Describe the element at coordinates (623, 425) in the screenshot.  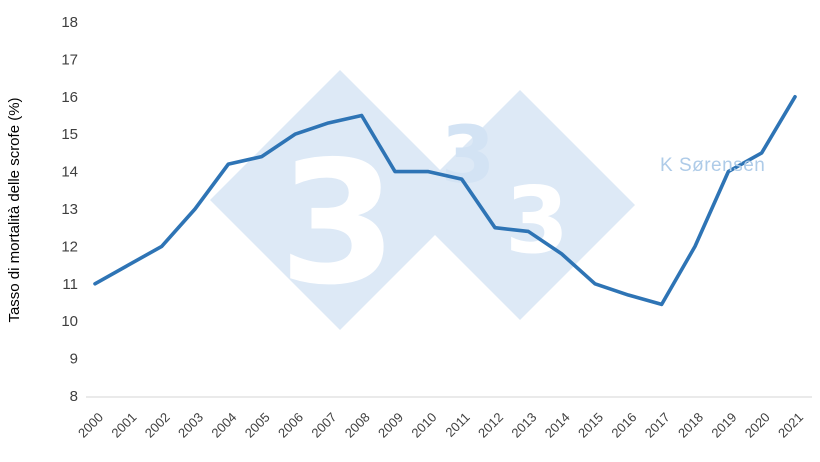
I see `x-axis-tick-label: 2016` at that location.